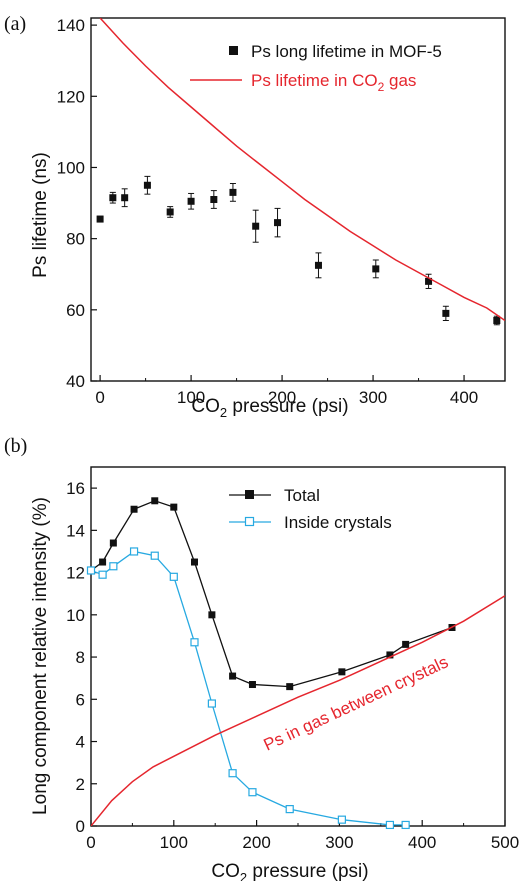 Image resolution: width=522 pixels, height=881 pixels. Describe the element at coordinates (80, 784) in the screenshot. I see `panel-b-y-tick-label: 2` at that location.